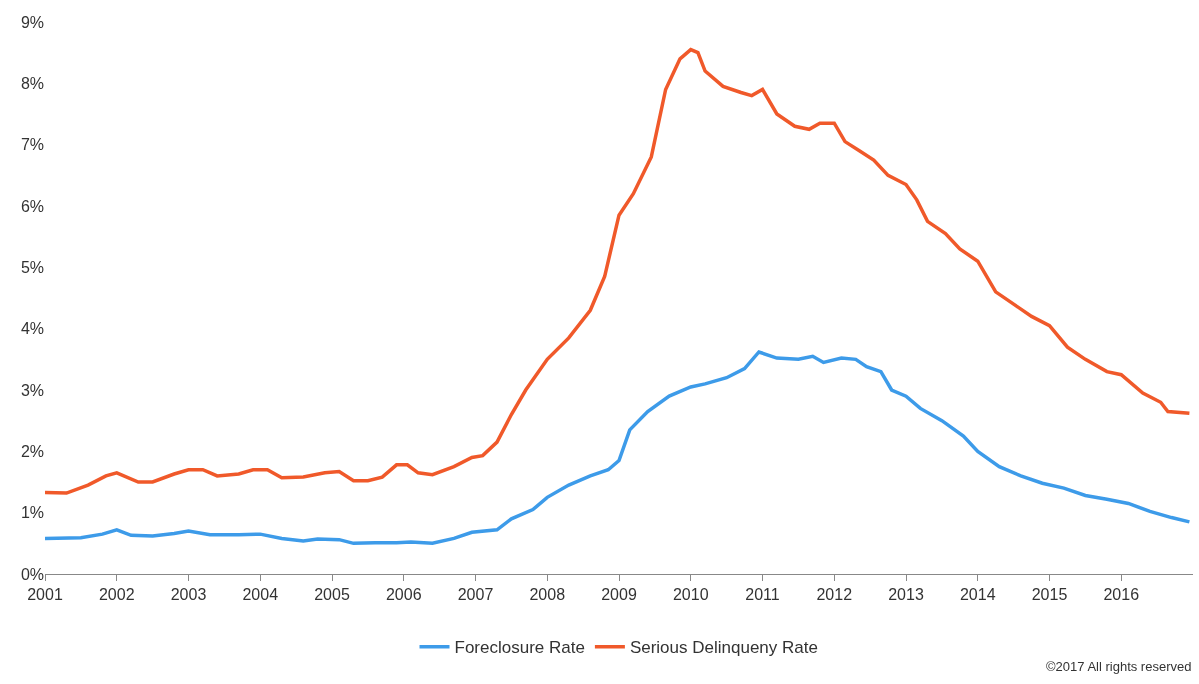 The image size is (1199, 684). What do you see at coordinates (32, 83) in the screenshot?
I see `y-tick-label: 8%` at bounding box center [32, 83].